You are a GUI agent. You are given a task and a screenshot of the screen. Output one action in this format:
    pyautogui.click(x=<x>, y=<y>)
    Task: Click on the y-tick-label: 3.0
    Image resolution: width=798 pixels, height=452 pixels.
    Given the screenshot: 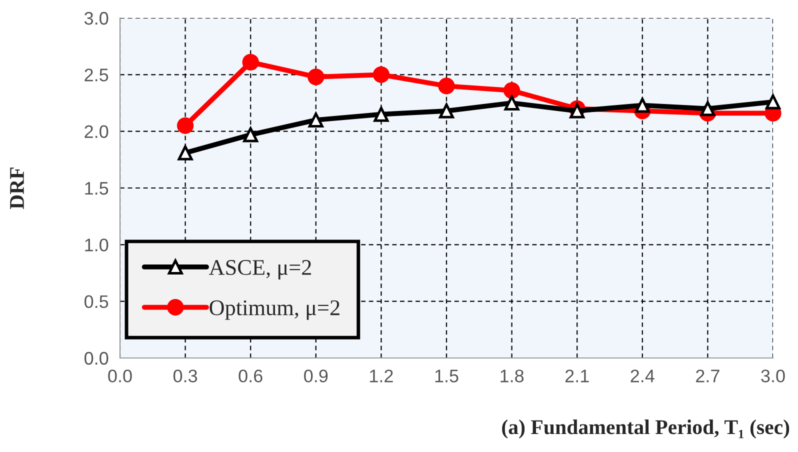 What is the action you would take?
    pyautogui.click(x=96, y=18)
    